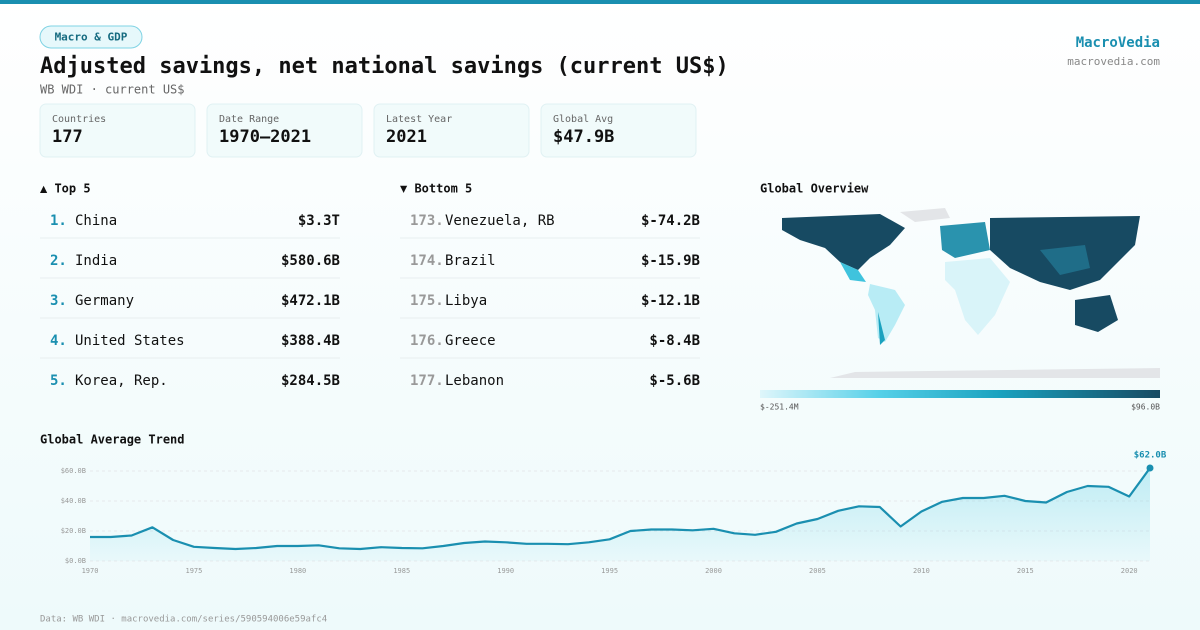  I want to click on country-value: $-8.4B, so click(674, 341).